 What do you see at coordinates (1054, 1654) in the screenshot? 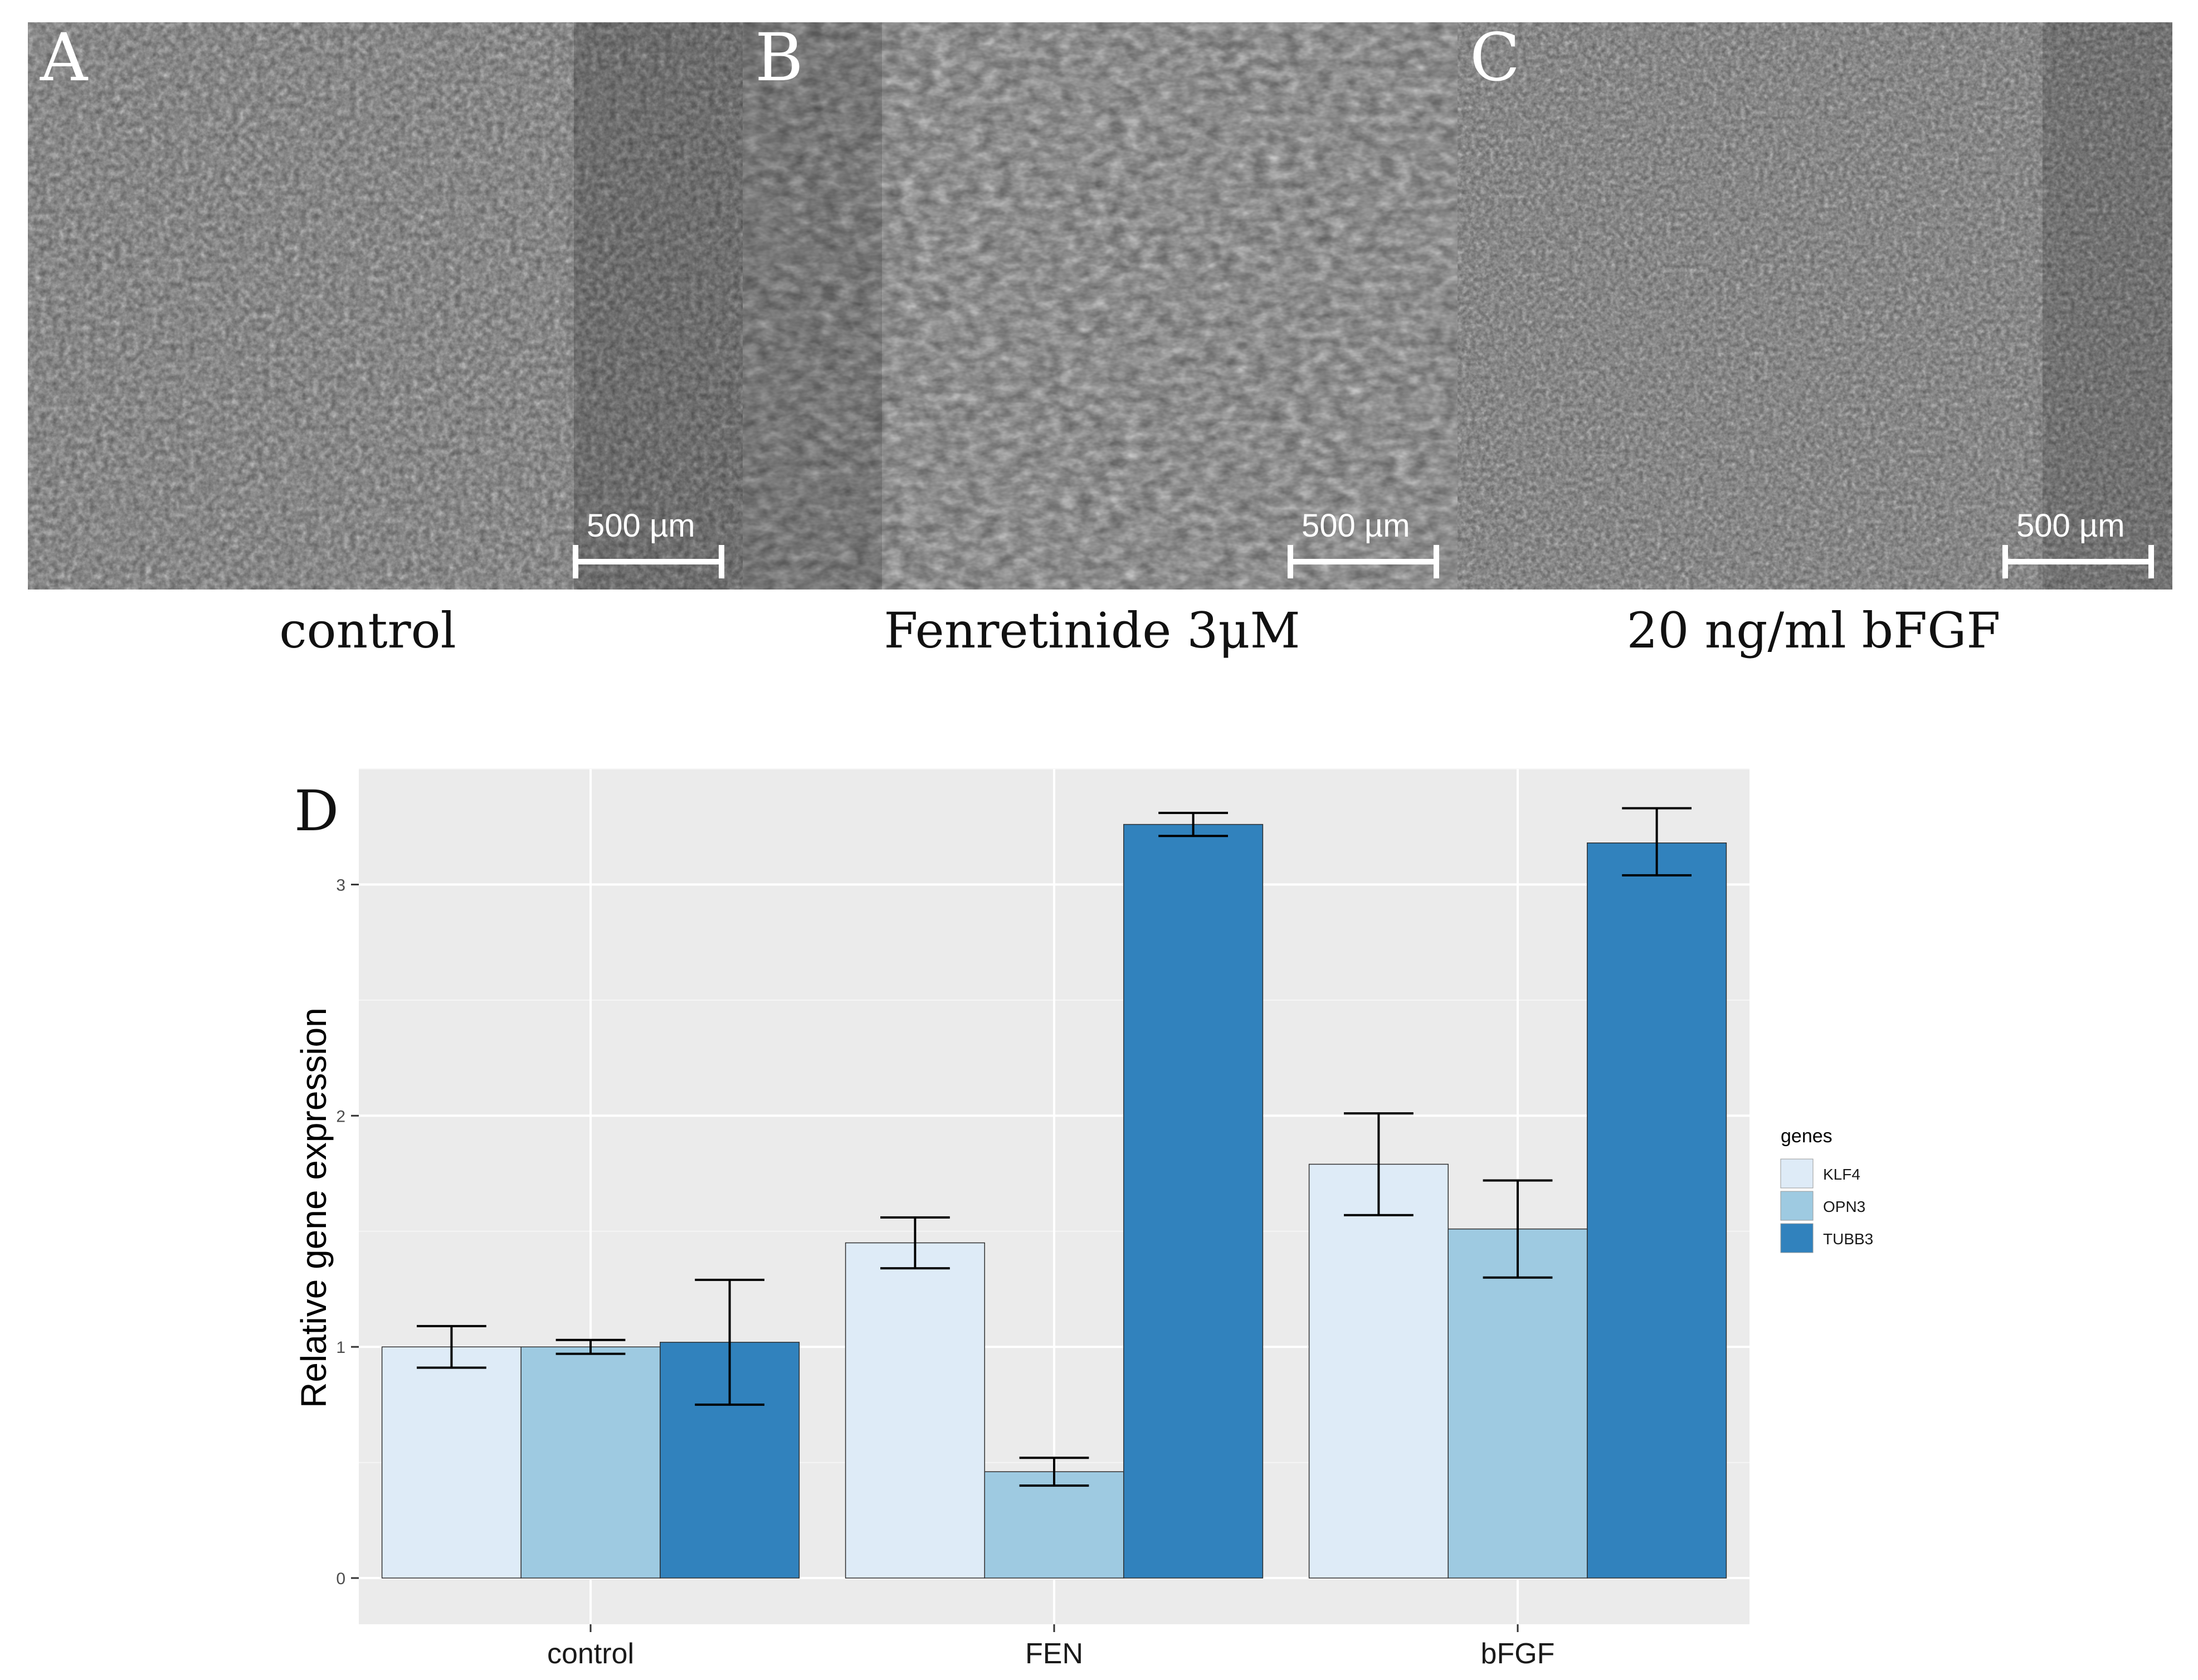
I see `x-tick-label: FEN` at bounding box center [1054, 1654].